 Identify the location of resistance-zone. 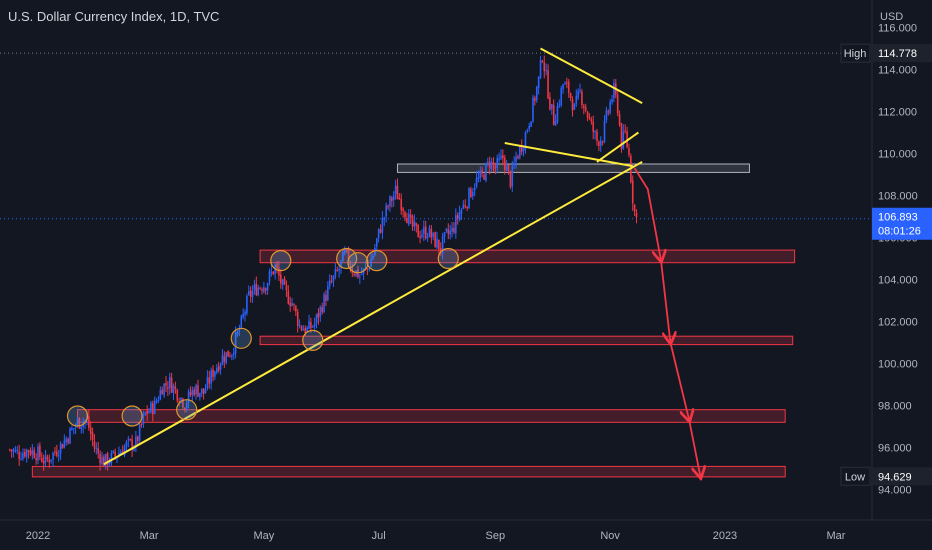
(573, 168).